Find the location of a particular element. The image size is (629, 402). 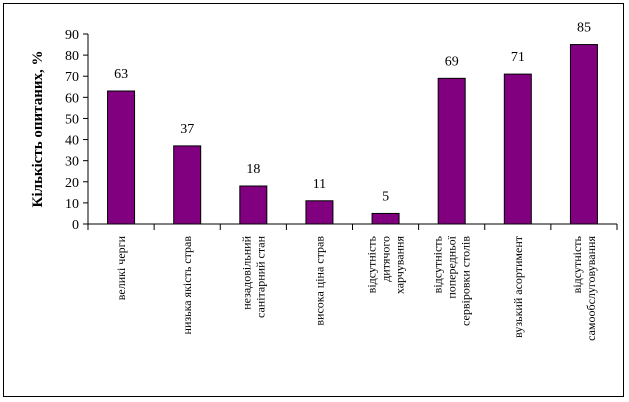

category-label: відсутність дитячого харчування is located at coordinates (386, 264).